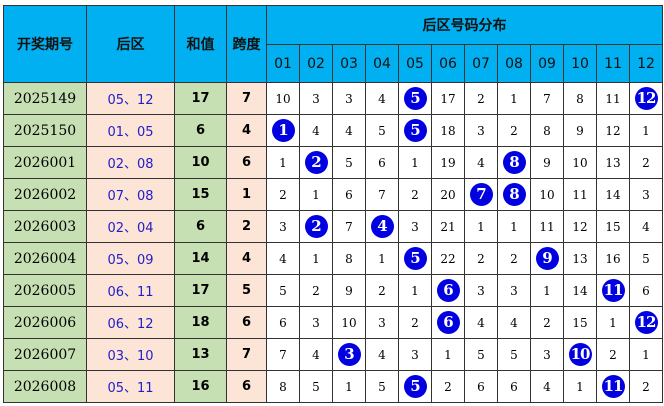  I want to click on header-span: 跨度, so click(246, 44).